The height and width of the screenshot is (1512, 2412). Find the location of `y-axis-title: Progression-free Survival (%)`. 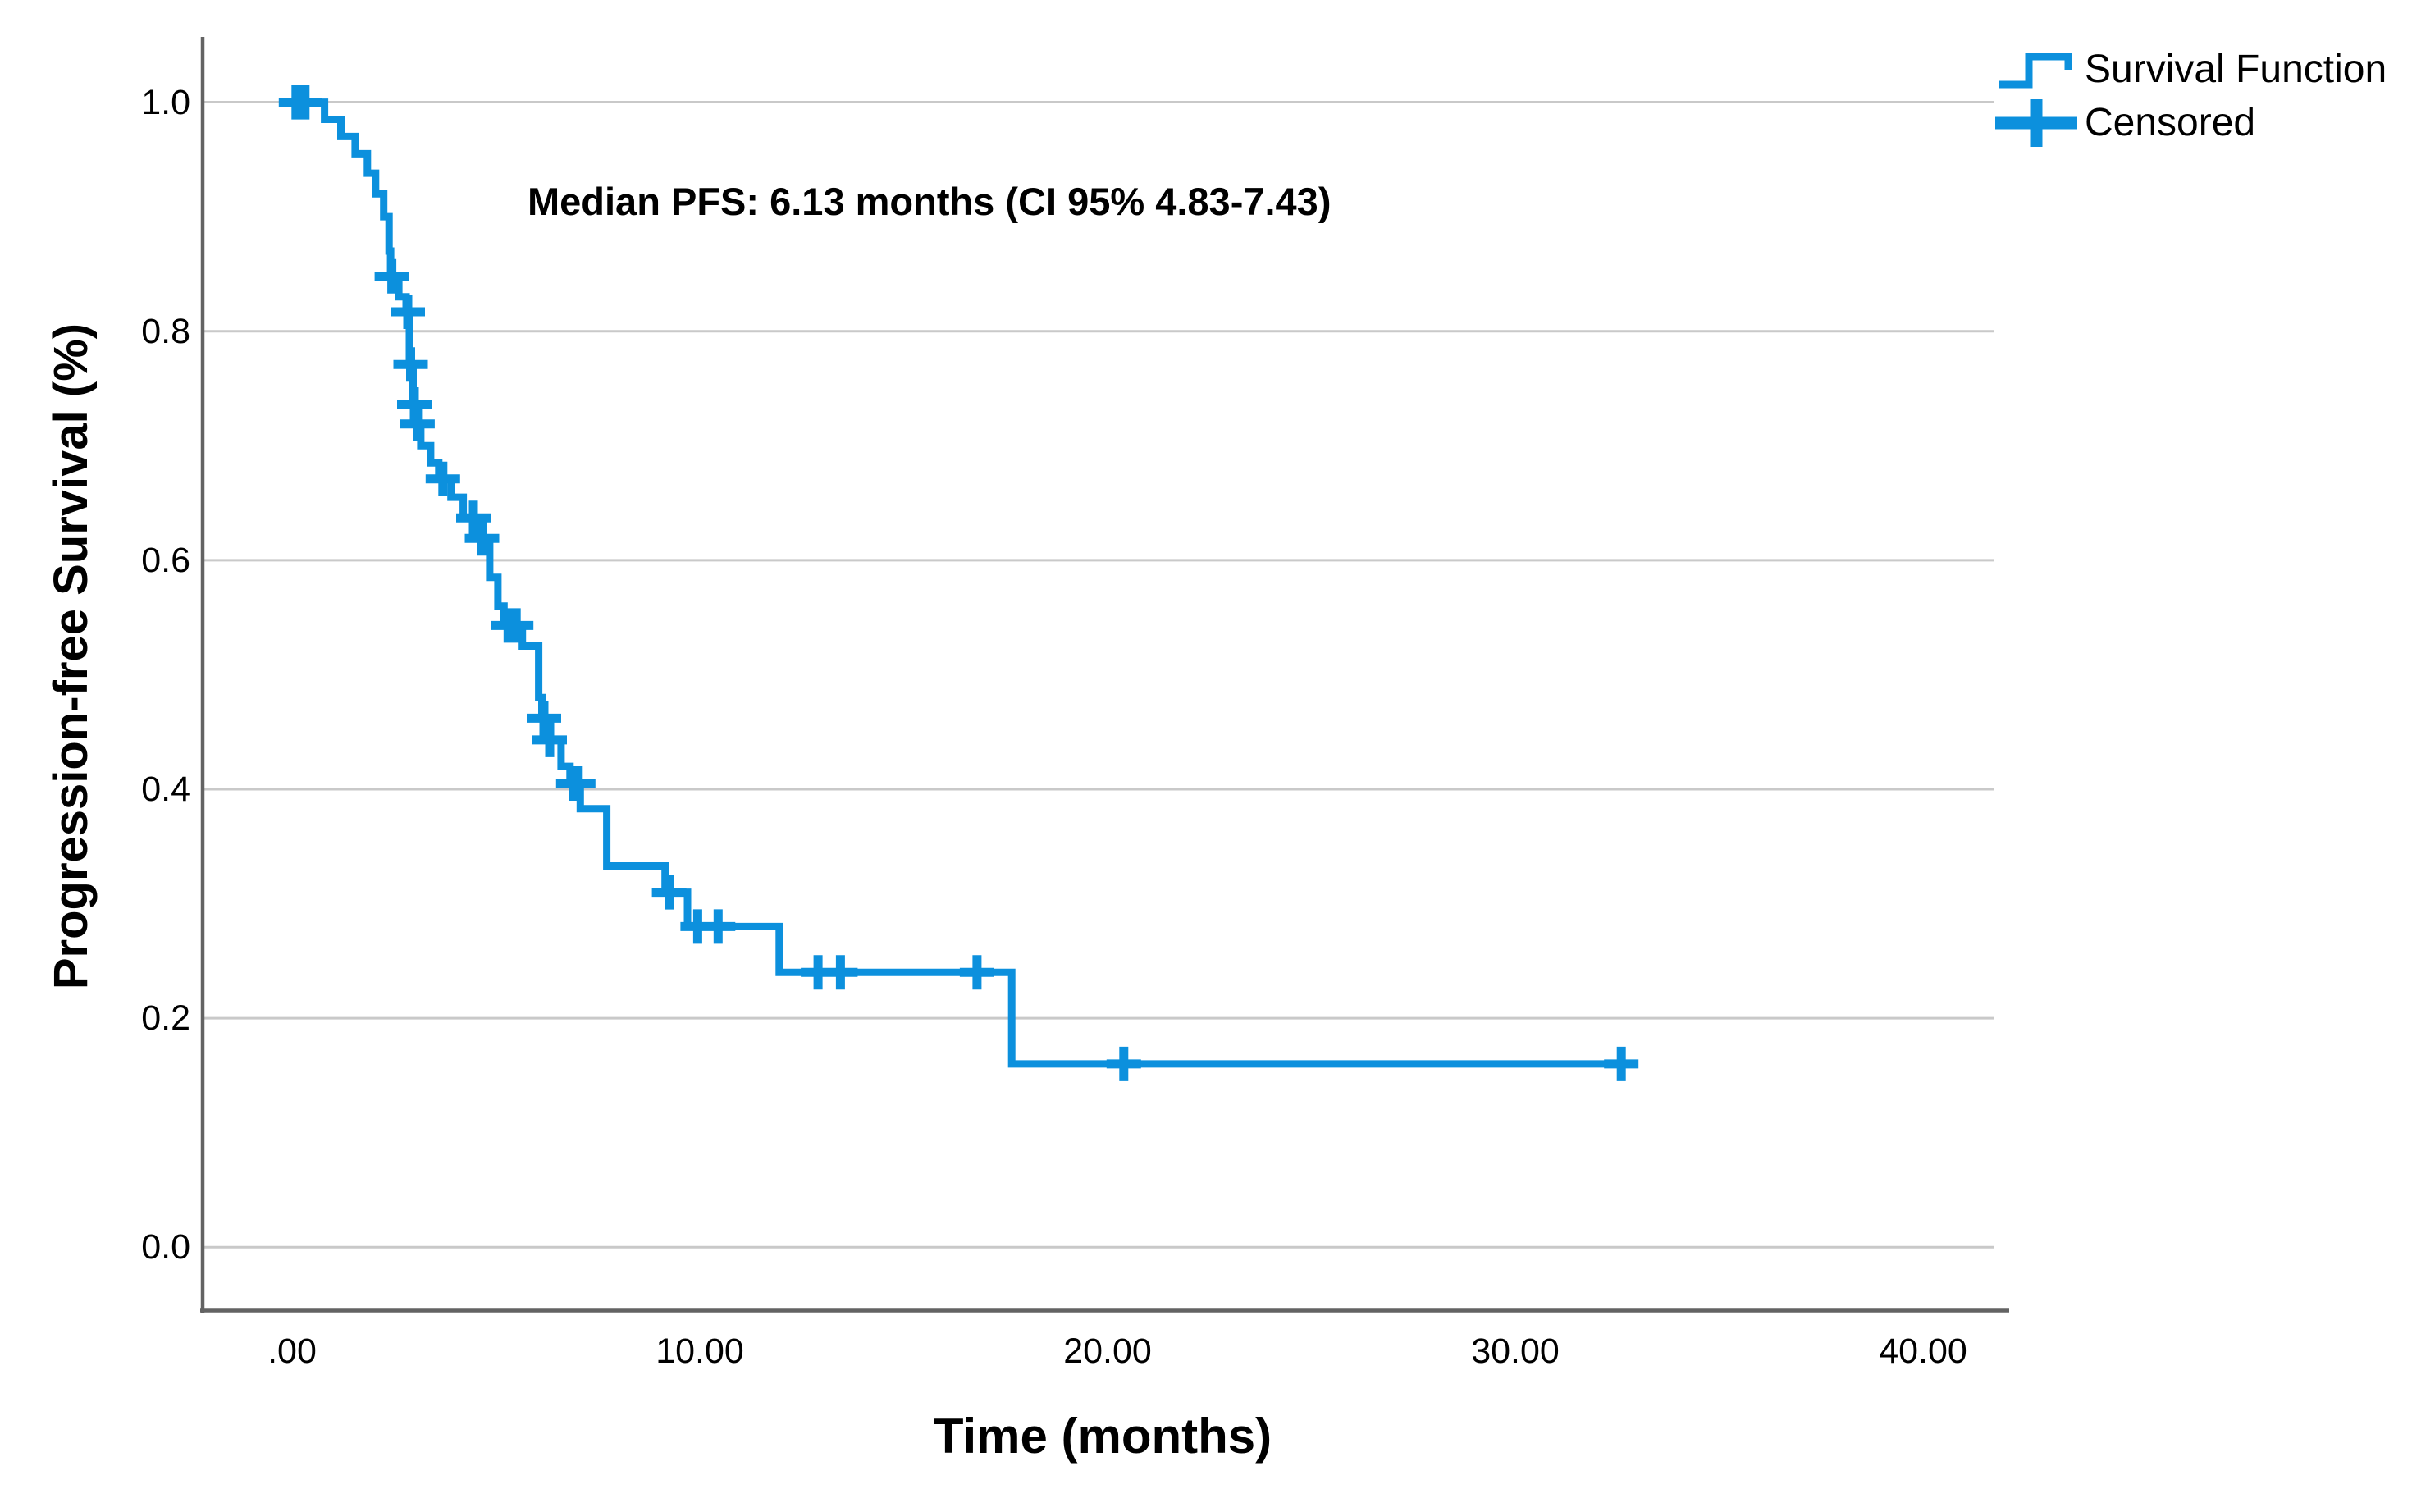

y-axis-title: Progression-free Survival (%) is located at coordinates (71, 656).